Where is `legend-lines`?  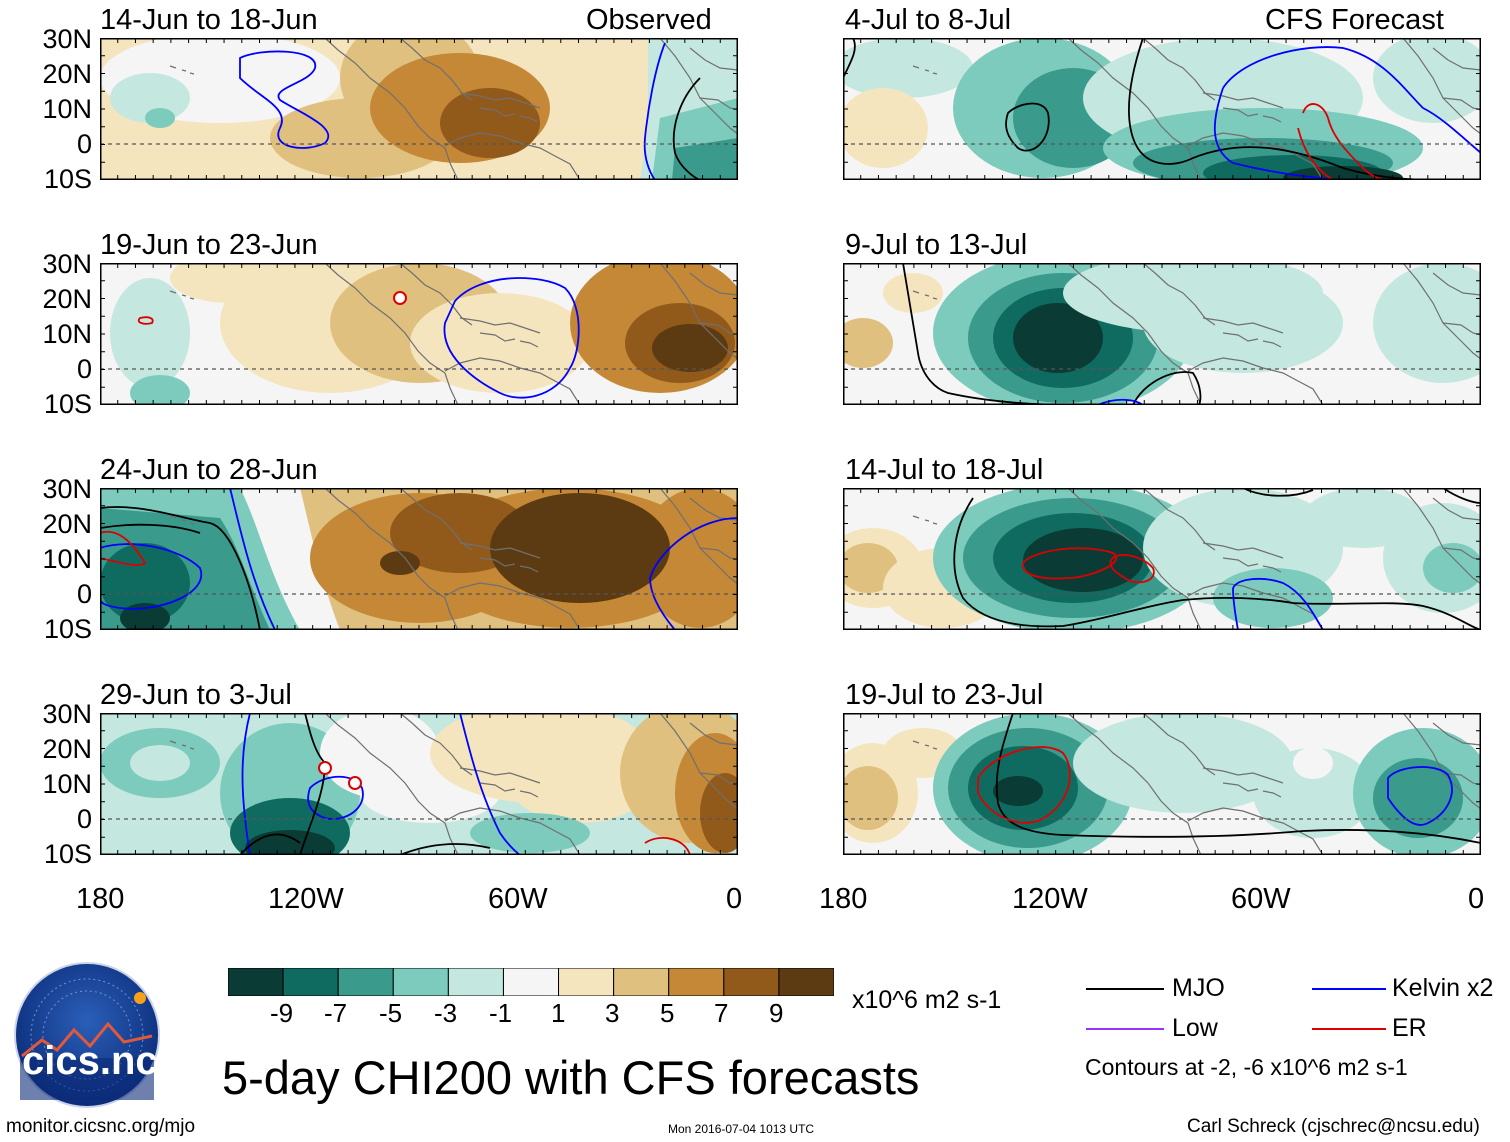 legend-lines is located at coordinates (1236, 1009).